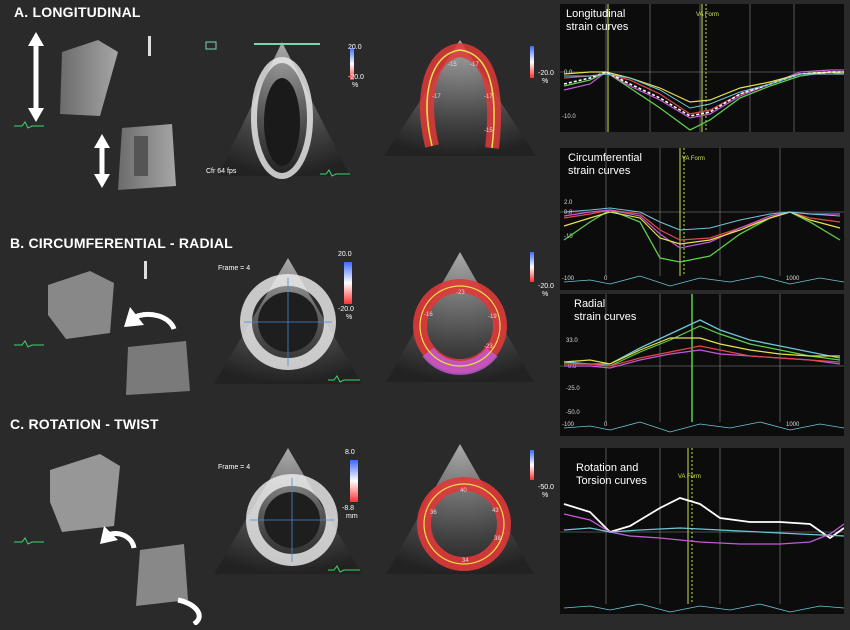 This screenshot has width=850, height=630. What do you see at coordinates (573, 389) in the screenshot?
I see `svg-text: -25.0` at bounding box center [573, 389].